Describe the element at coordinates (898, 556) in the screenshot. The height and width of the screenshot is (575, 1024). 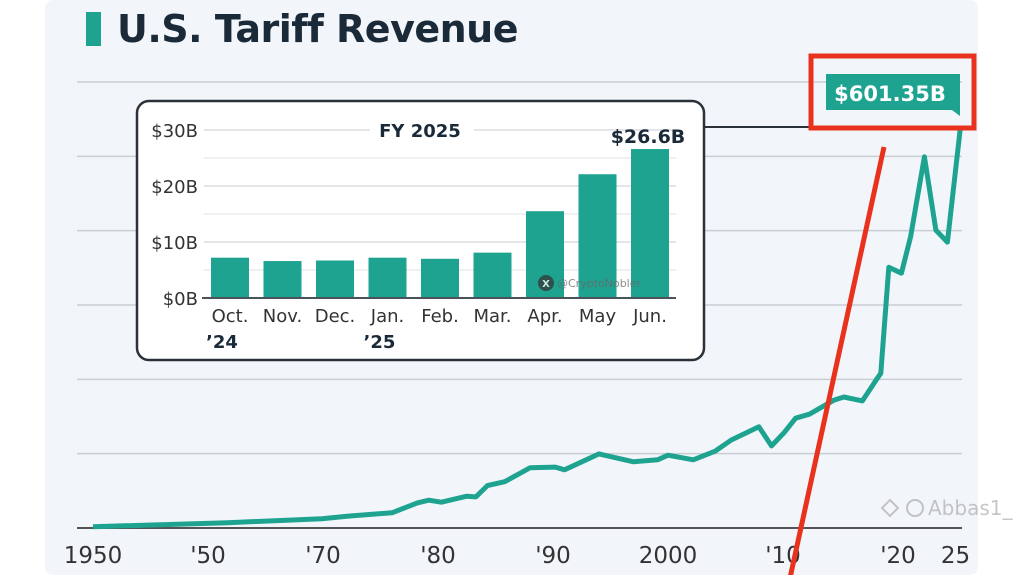
I see `main-x-tick-label: '20` at that location.